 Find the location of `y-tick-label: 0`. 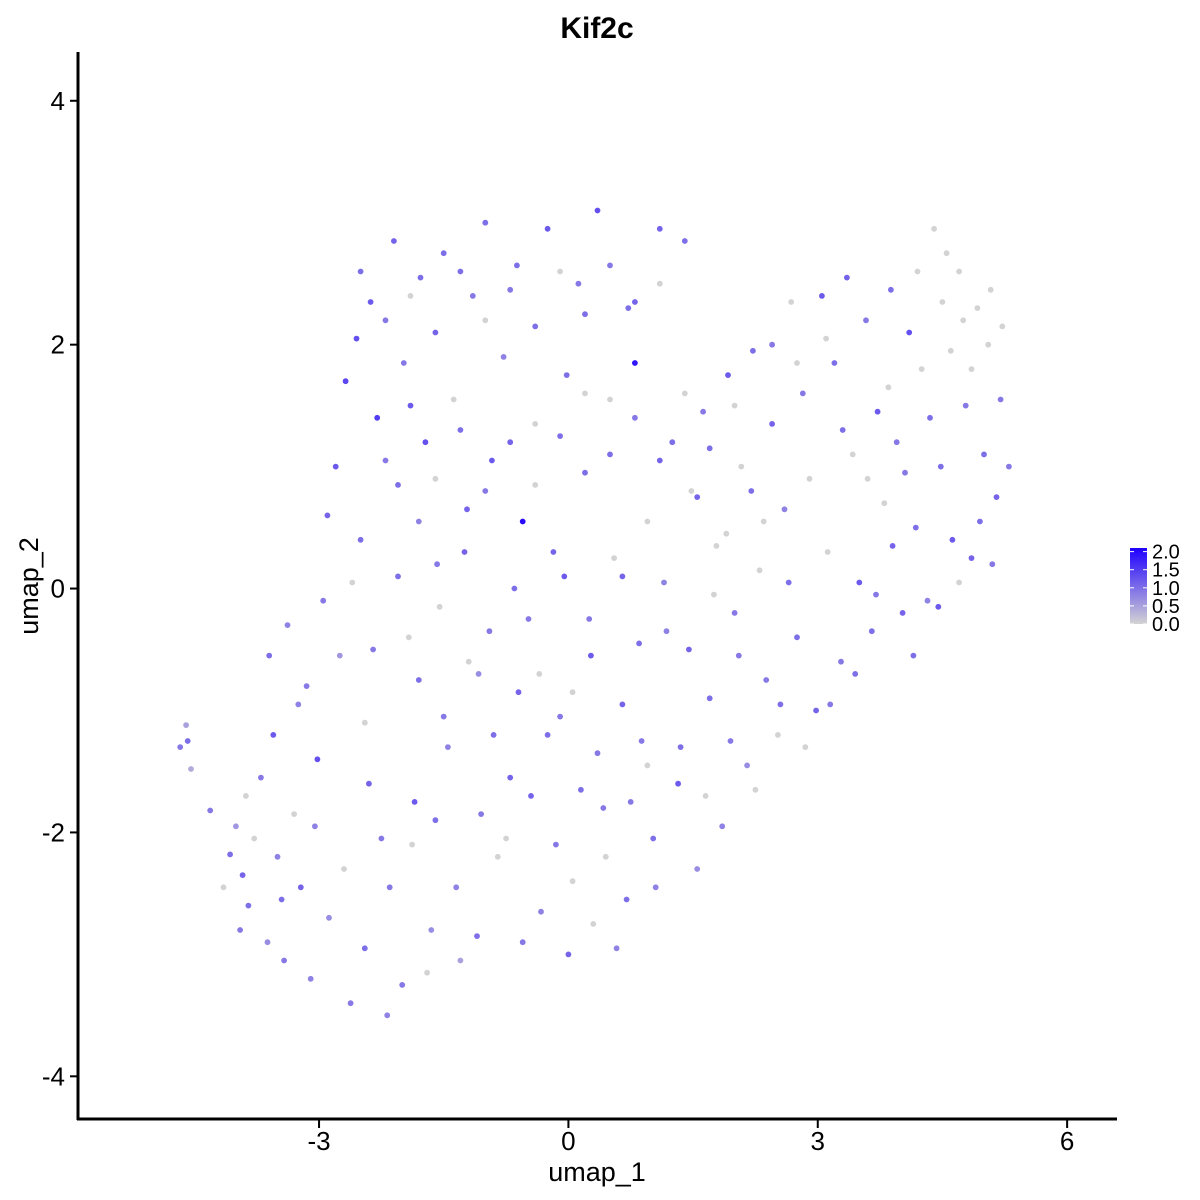

y-tick-label: 0 is located at coordinates (58, 589).